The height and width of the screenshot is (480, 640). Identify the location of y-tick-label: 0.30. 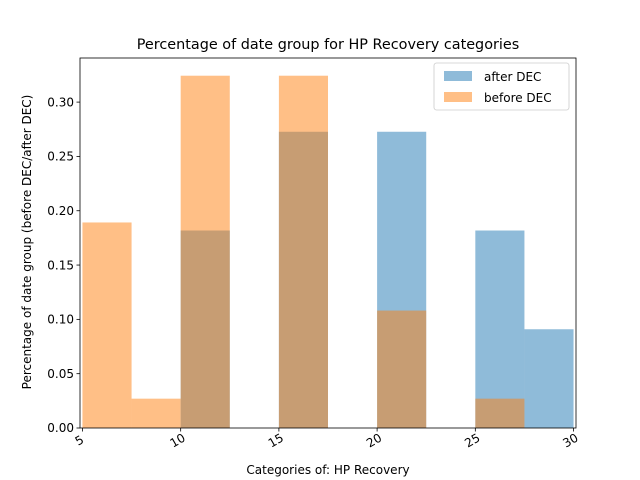
(60, 102).